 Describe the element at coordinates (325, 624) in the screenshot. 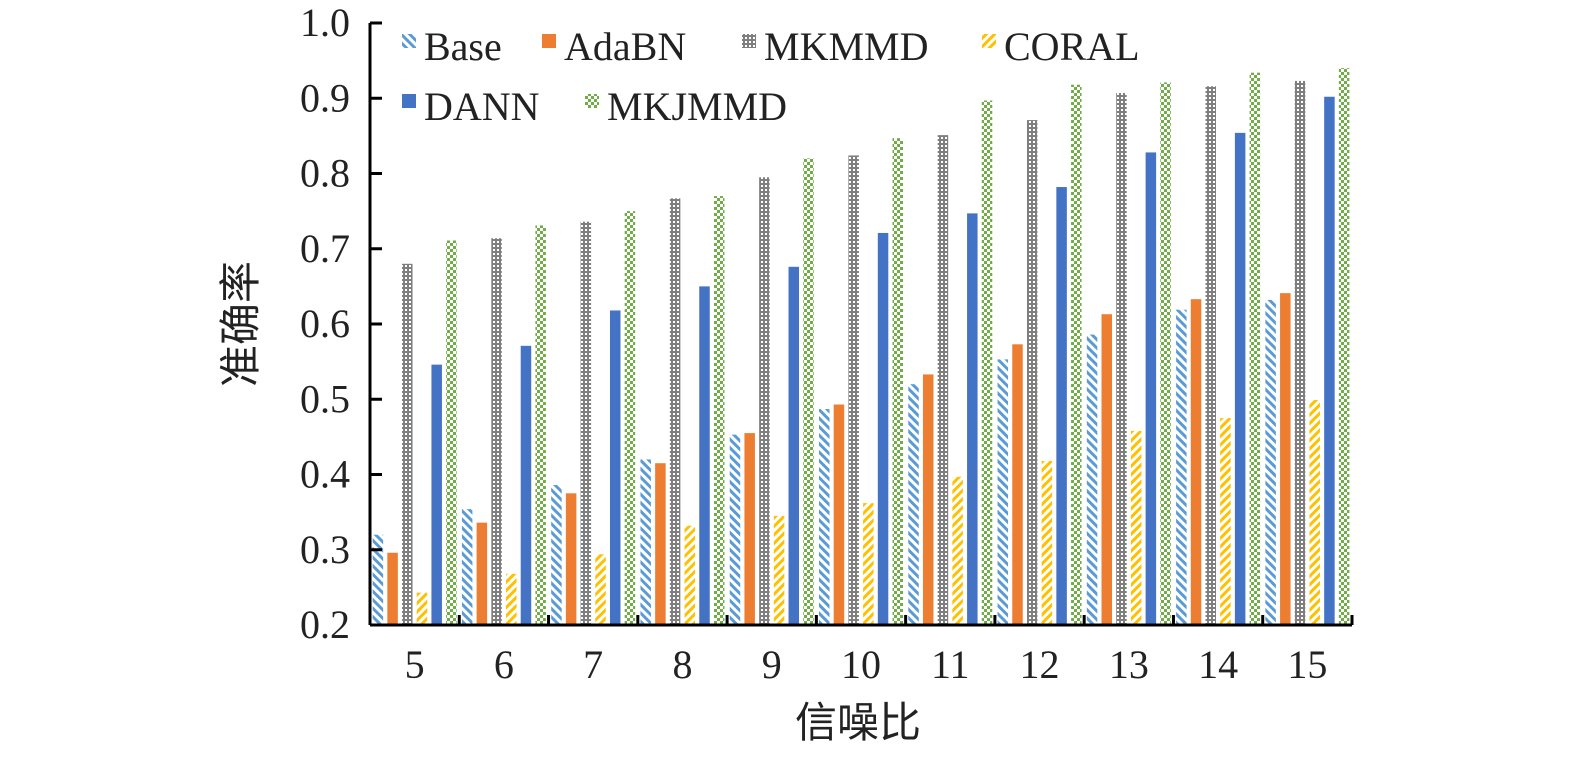

I see `y-tick-label: 0.2` at that location.